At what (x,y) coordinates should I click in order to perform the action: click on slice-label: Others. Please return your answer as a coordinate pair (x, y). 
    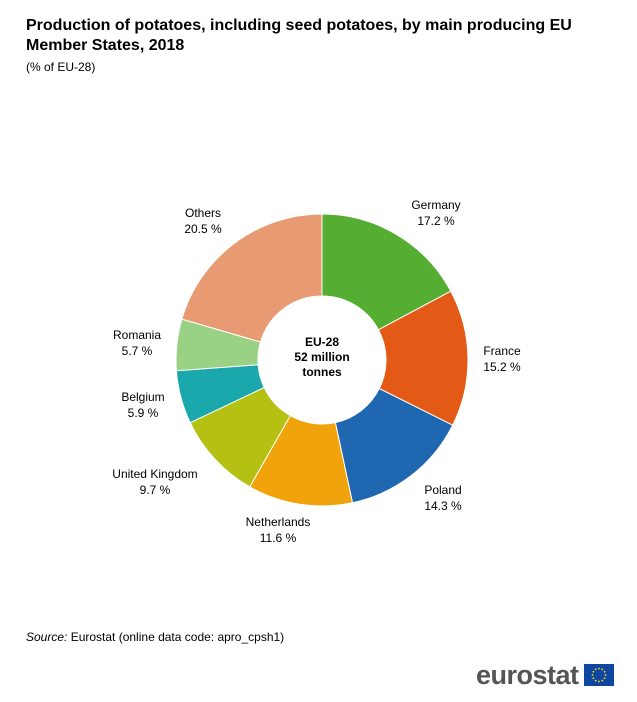
    Looking at the image, I should click on (203, 213).